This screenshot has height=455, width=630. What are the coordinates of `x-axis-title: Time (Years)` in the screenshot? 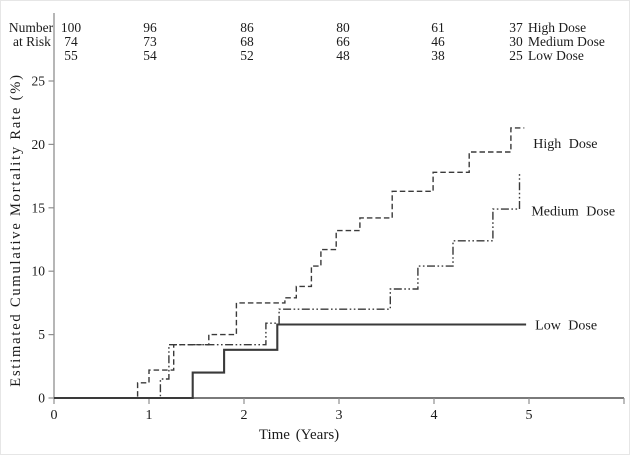 It's located at (299, 435).